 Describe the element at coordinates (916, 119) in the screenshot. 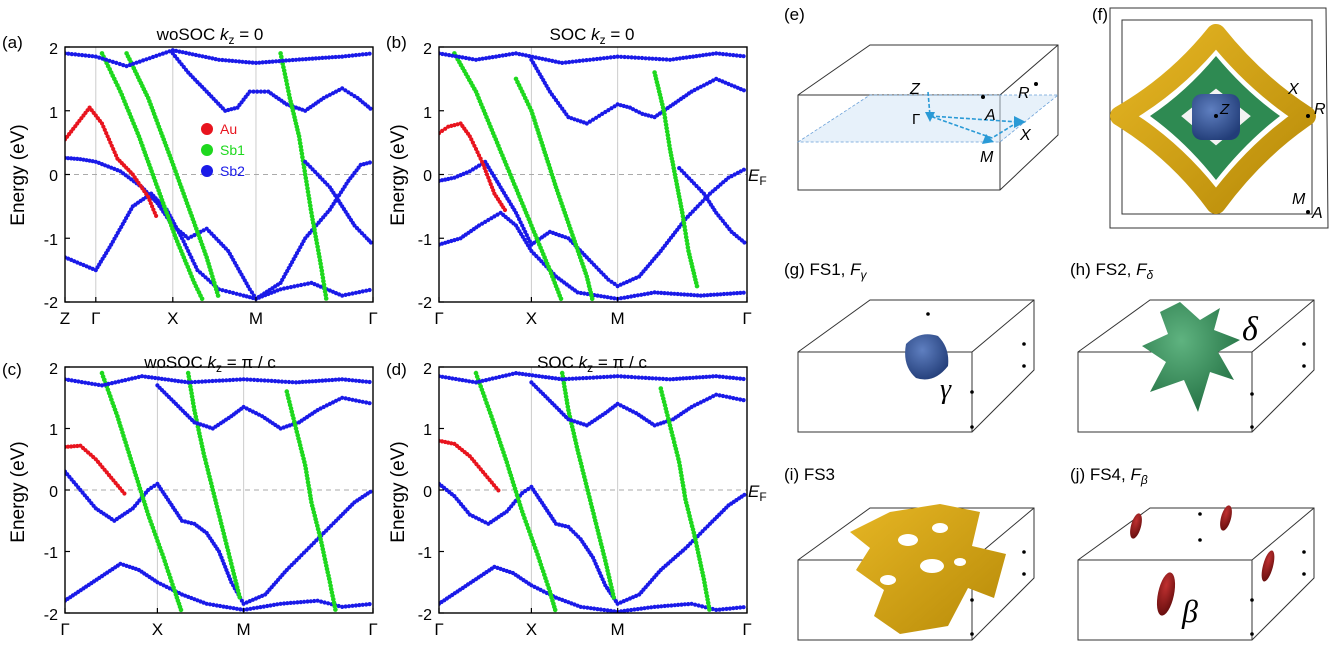

I see `bz-label-gamma: Γ` at that location.